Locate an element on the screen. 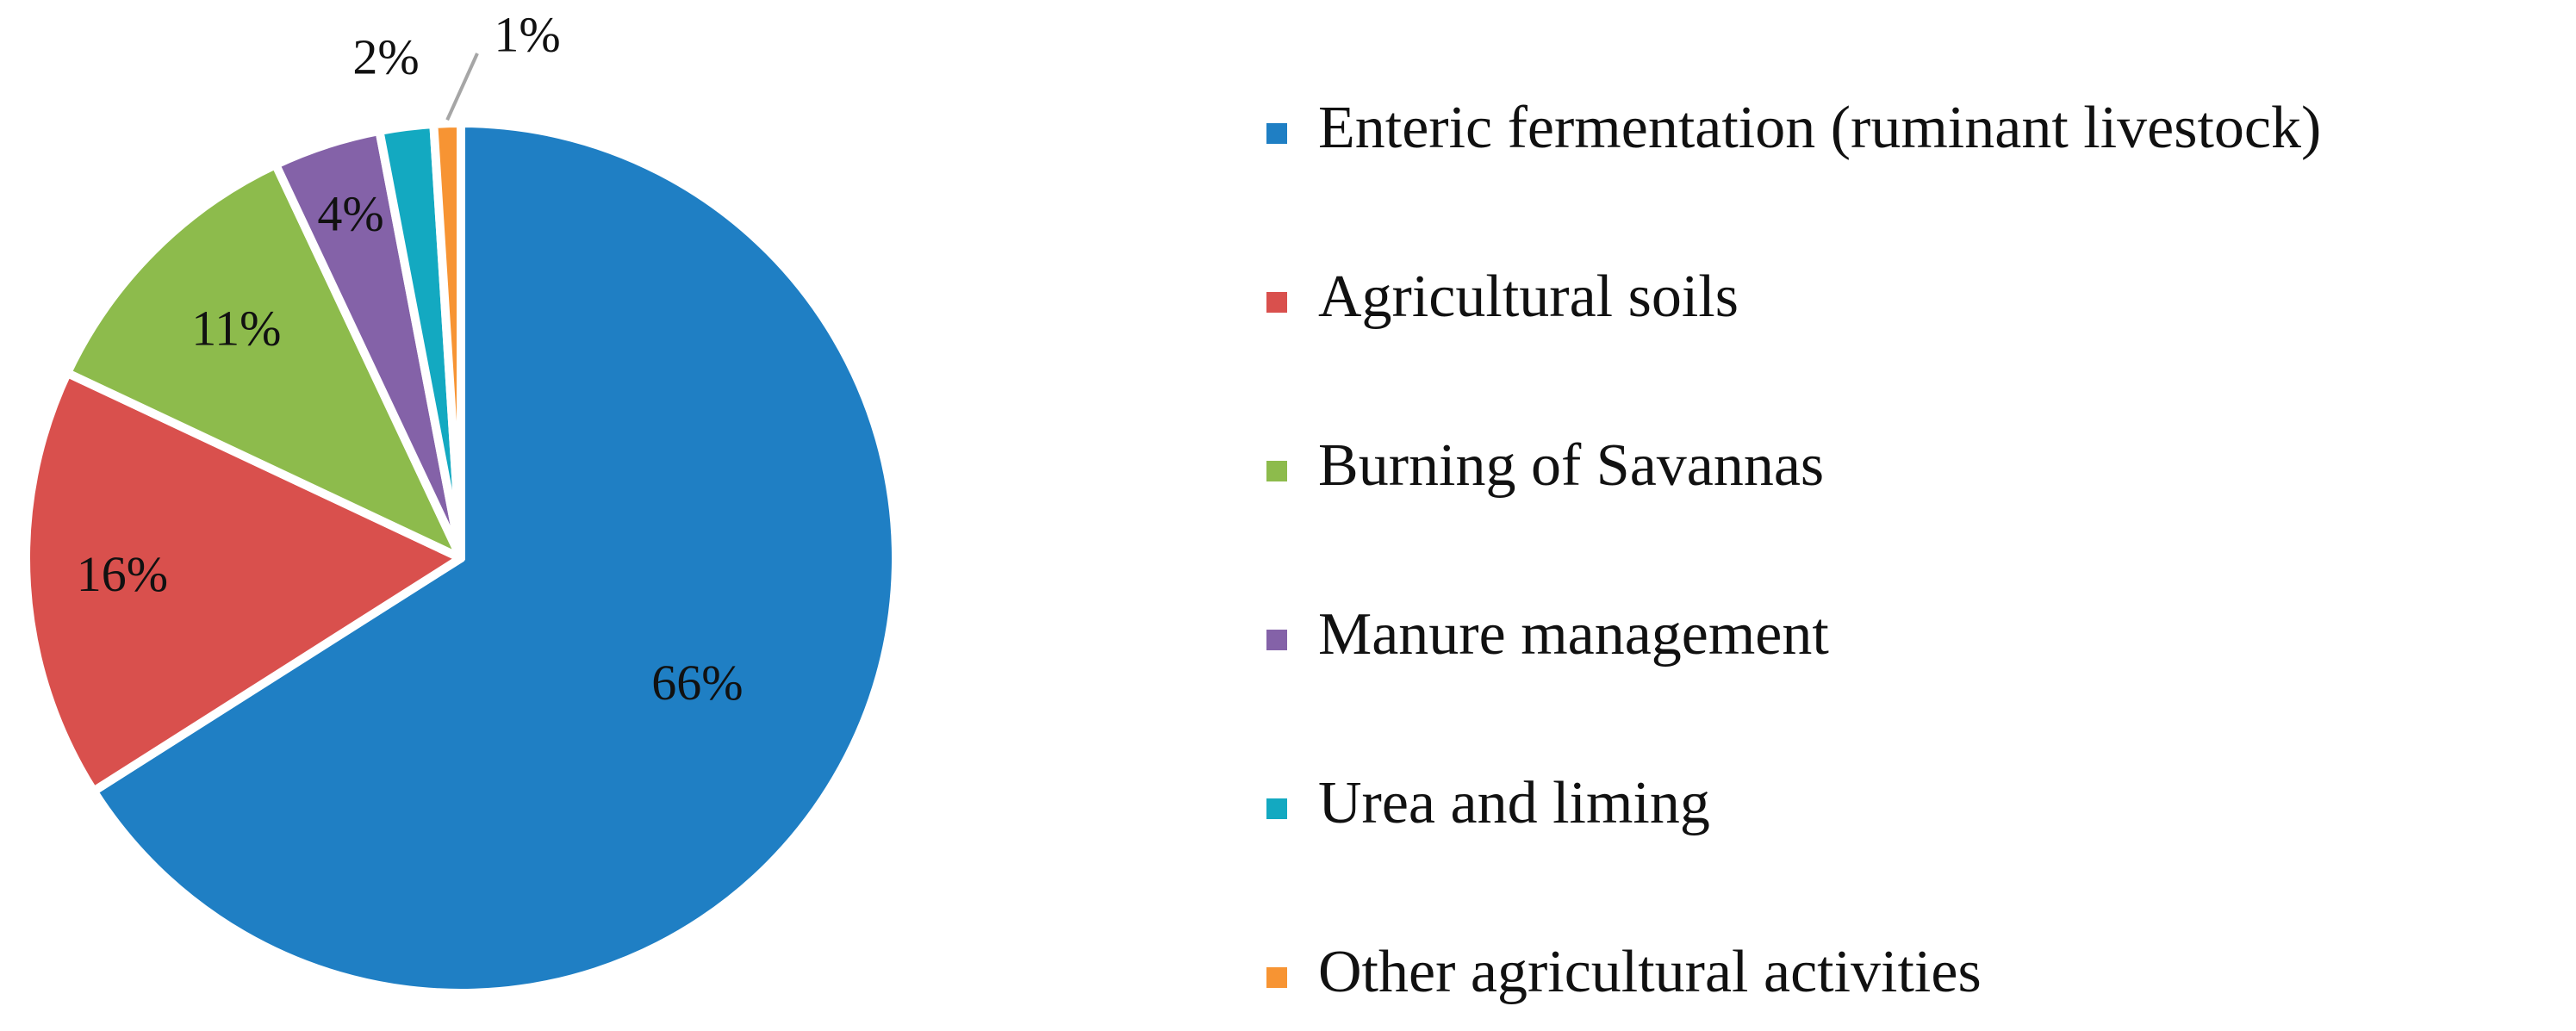 The width and height of the screenshot is (2576, 1031). data-label-burning-of-savannas: 11% is located at coordinates (236, 329).